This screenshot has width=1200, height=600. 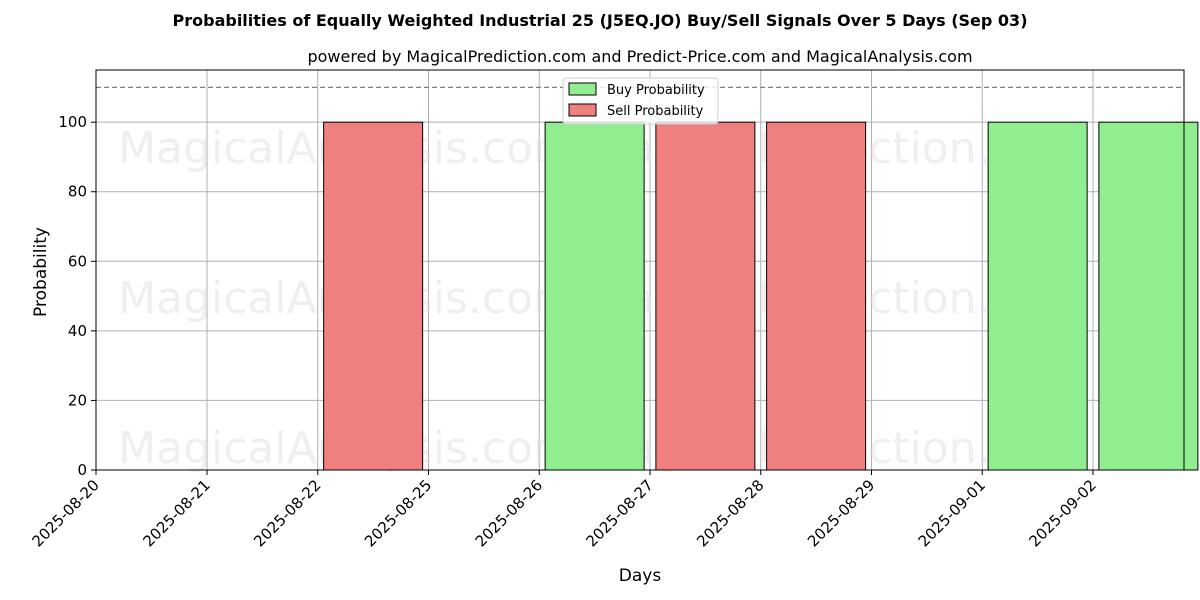 I want to click on legend-swatch-sell, so click(x=582, y=110).